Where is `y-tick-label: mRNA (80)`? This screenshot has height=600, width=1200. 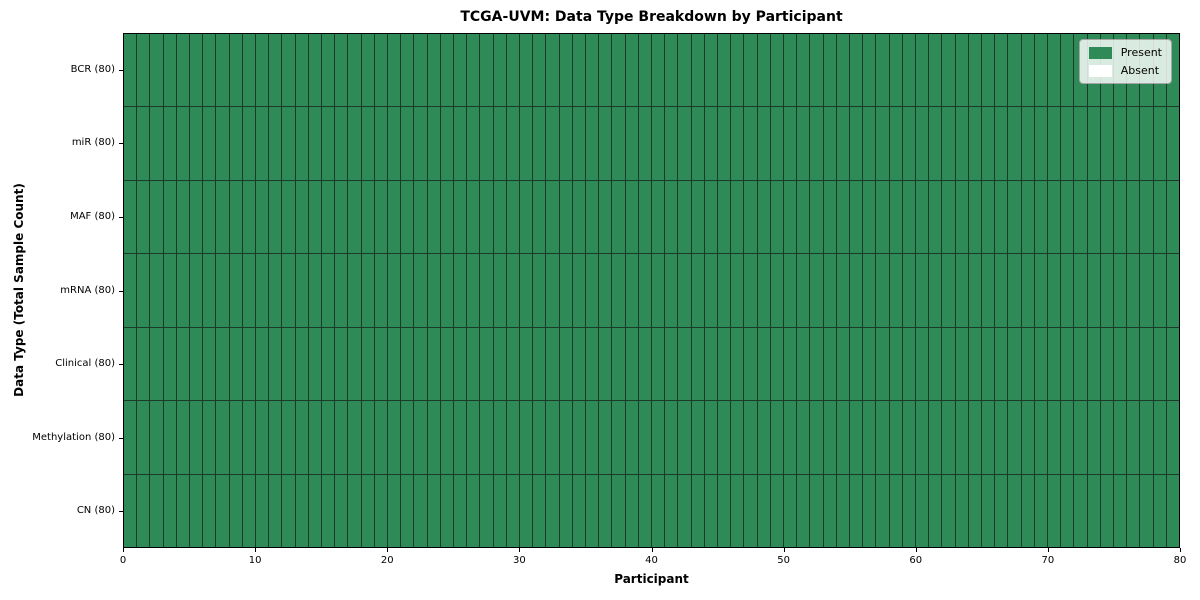 y-tick-label: mRNA (80) is located at coordinates (87, 290).